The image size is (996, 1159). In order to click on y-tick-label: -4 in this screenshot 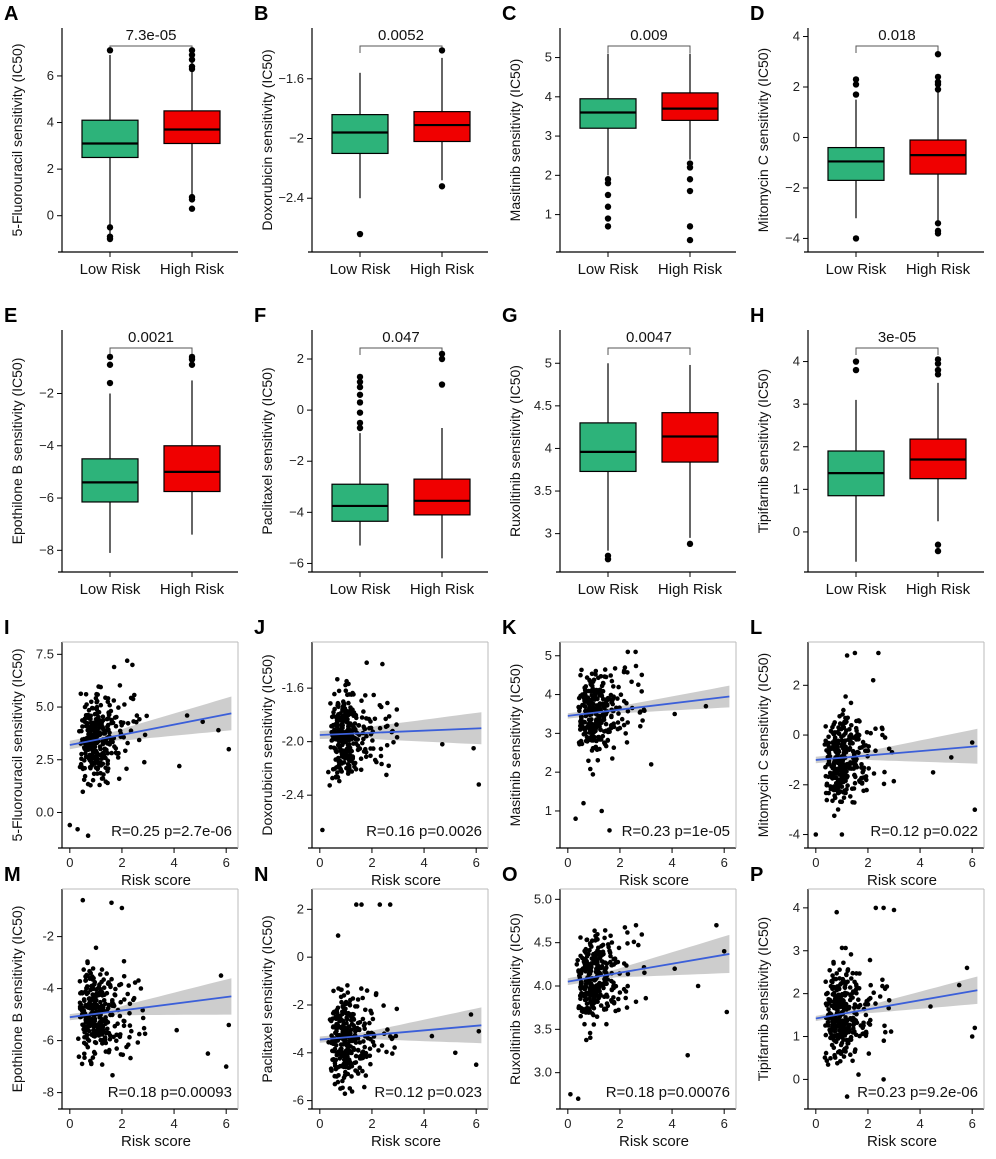, I will do `click(298, 1052)`.